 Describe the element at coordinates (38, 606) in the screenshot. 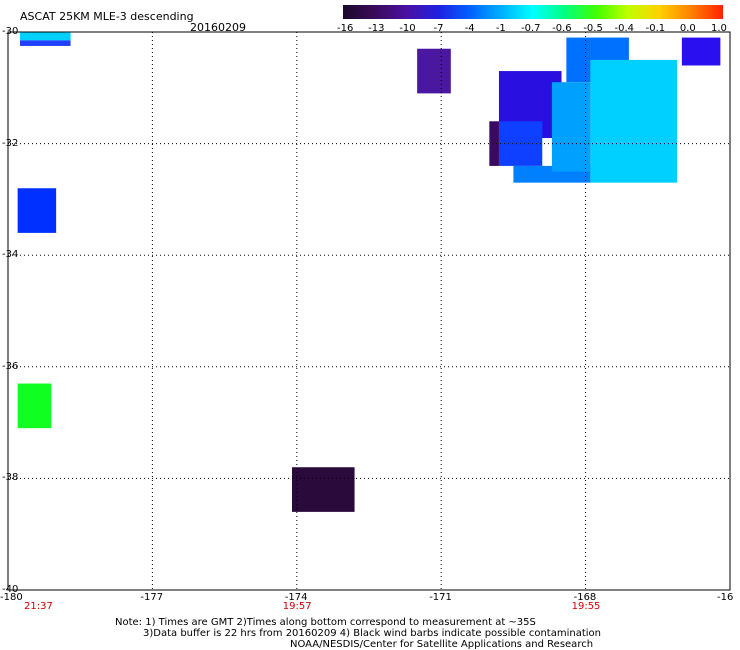

I see `swath-time-label: 21:37` at that location.